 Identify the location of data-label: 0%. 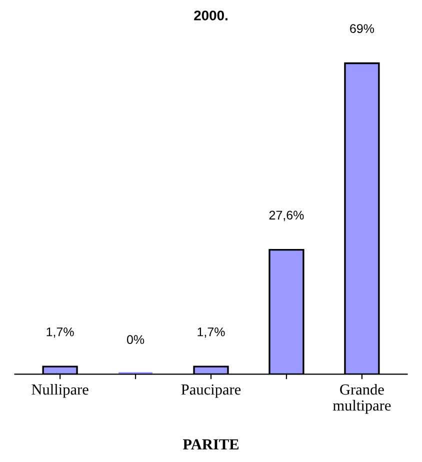
(135, 339).